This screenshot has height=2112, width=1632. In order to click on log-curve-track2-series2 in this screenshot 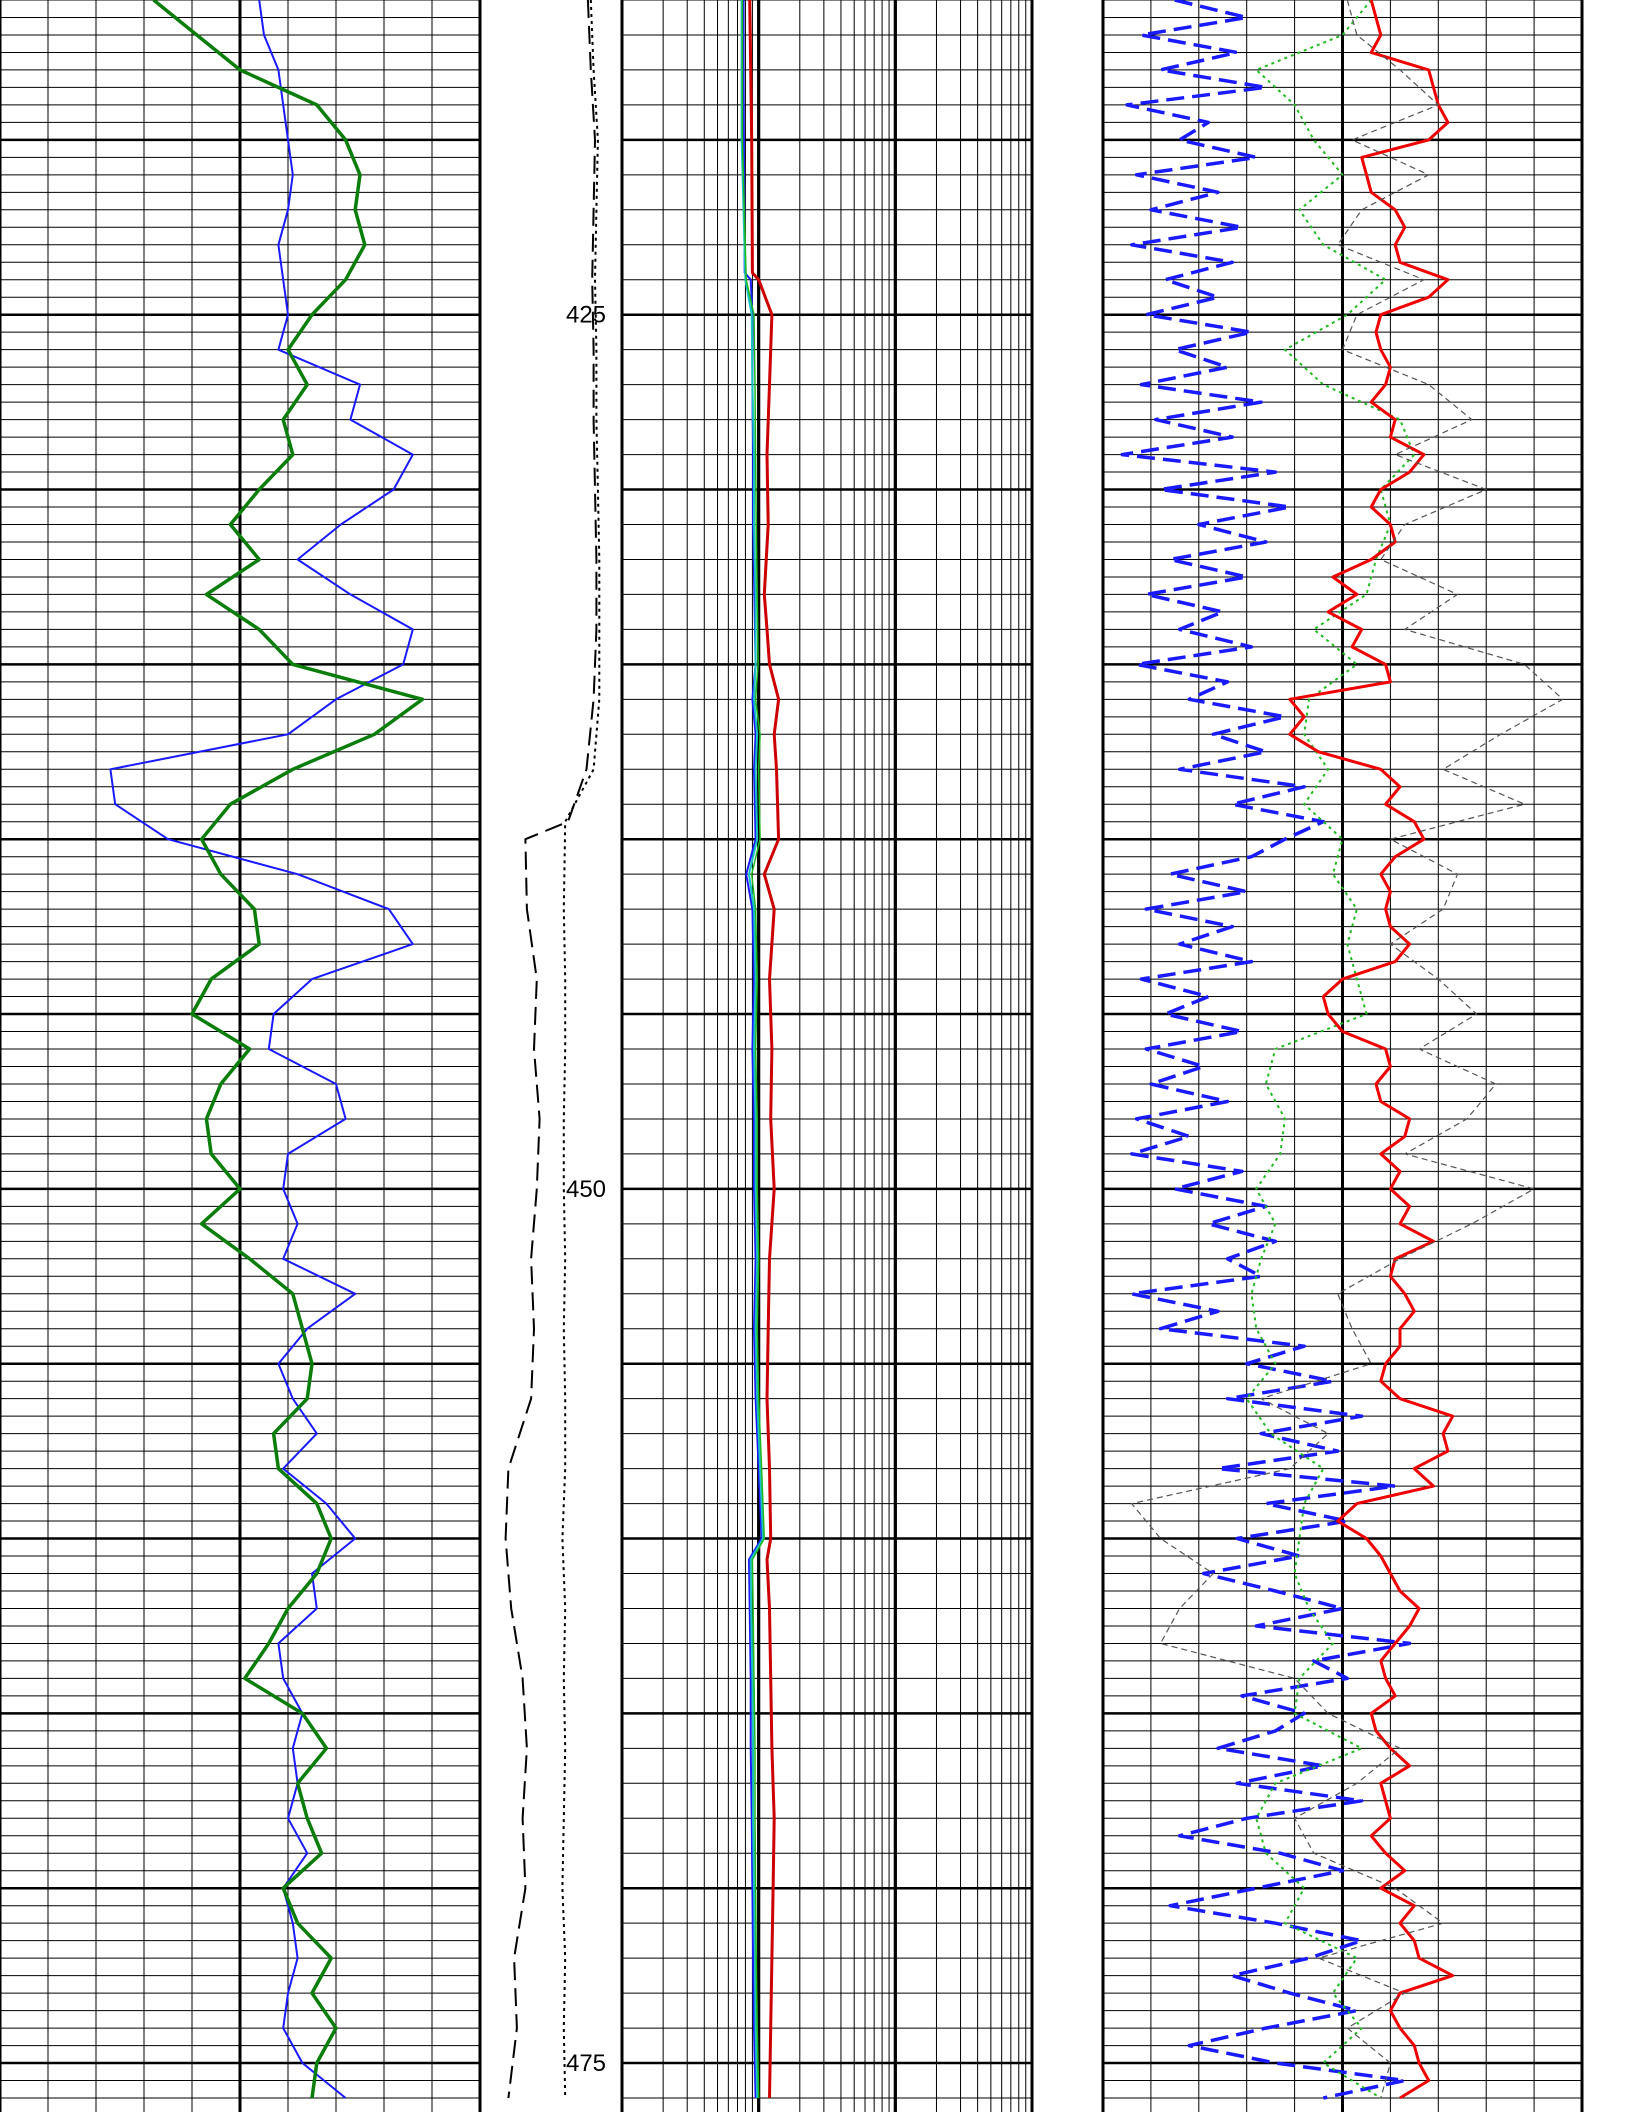, I will do `click(551, 1049)`.